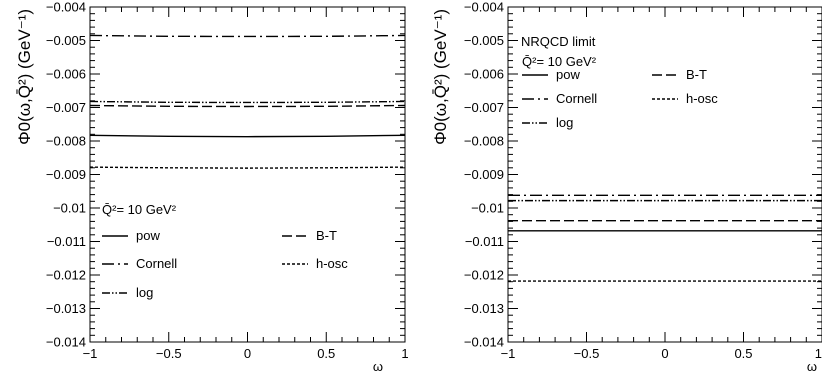 This screenshot has width=822, height=380. Describe the element at coordinates (247, 102) in the screenshot. I see `series-line-log` at that location.